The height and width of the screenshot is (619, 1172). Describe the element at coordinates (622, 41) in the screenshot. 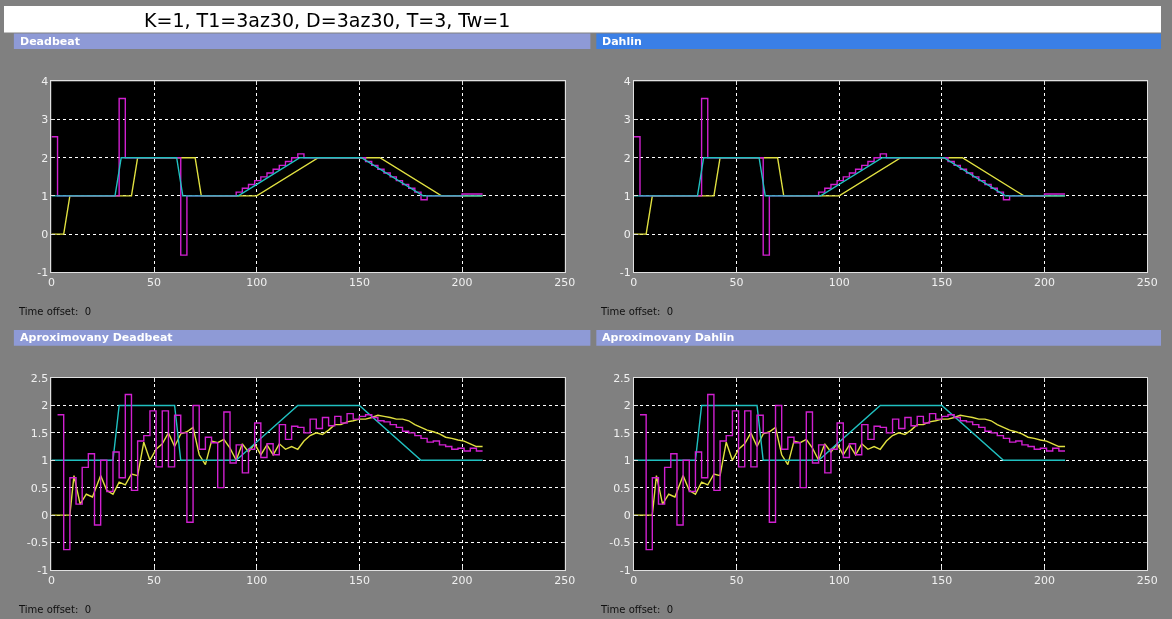

I see `chart-title: Dahlin` at that location.